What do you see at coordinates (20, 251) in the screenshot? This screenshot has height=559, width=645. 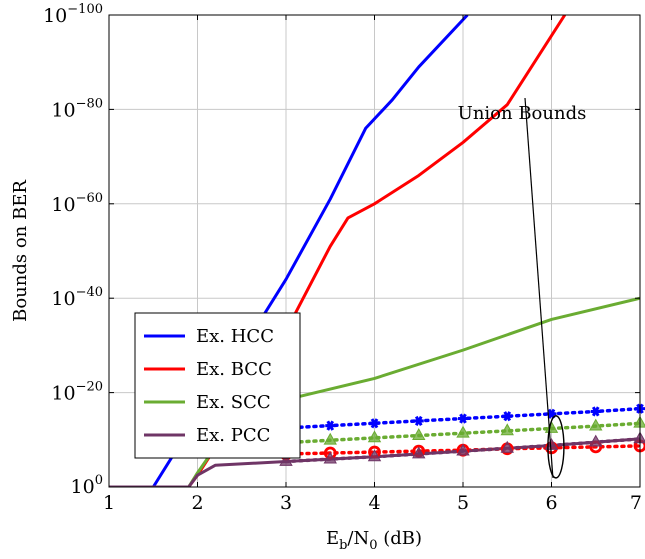 I see `y-axis-title: Bounds on BER` at bounding box center [20, 251].